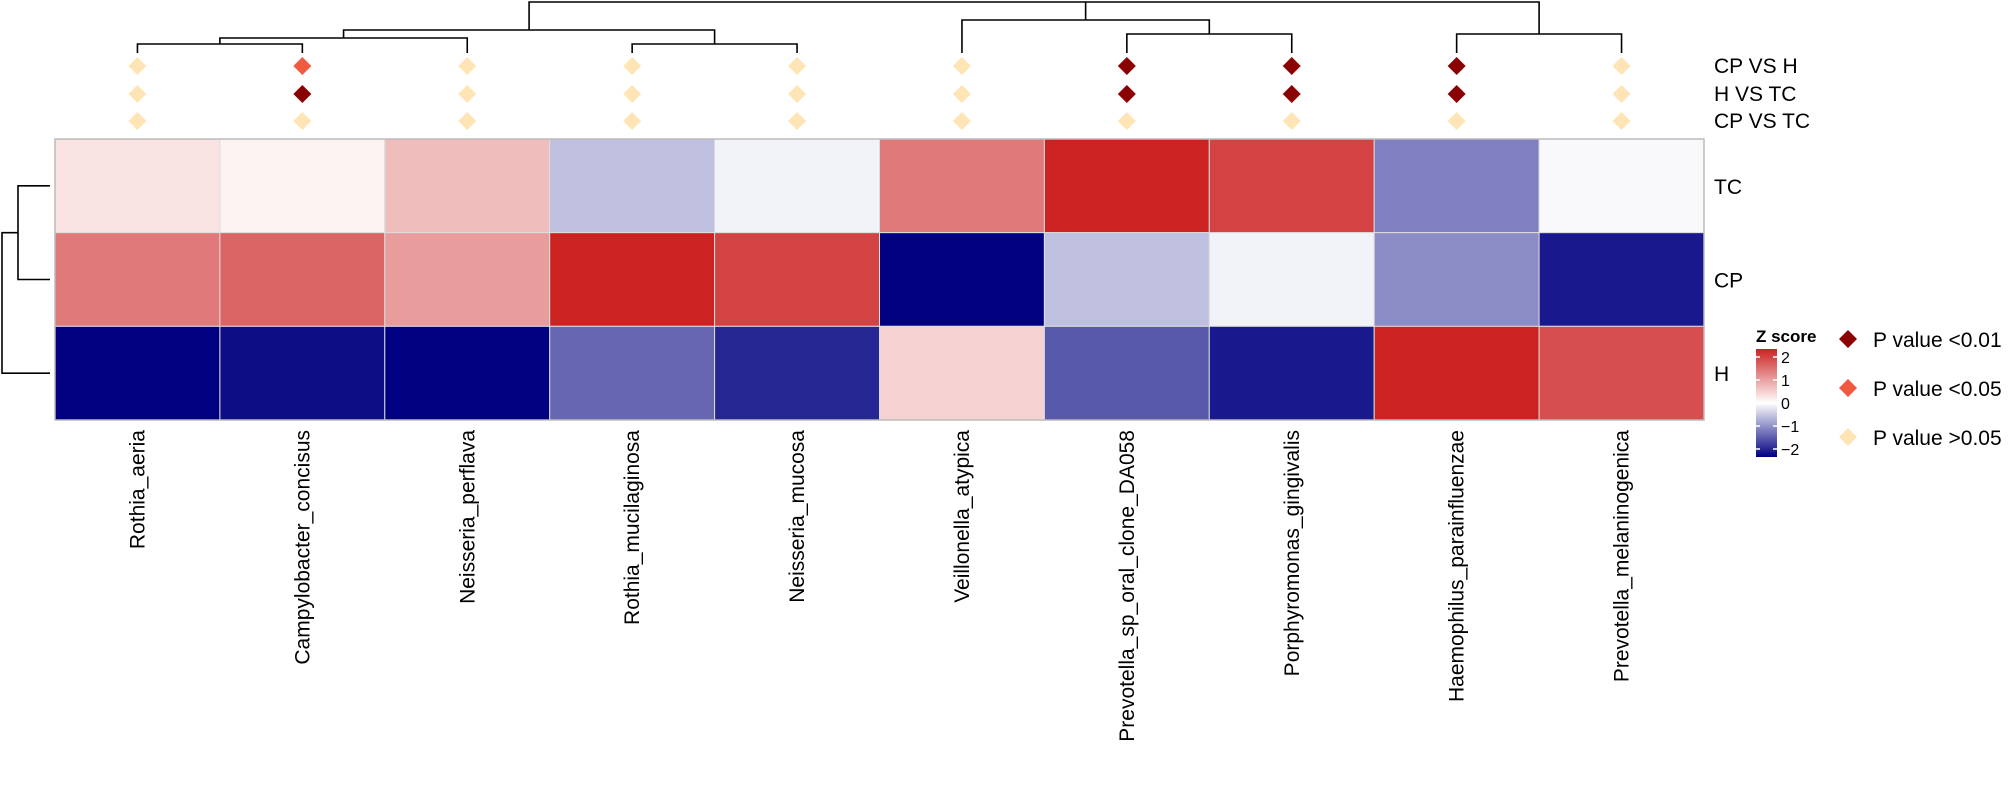 The height and width of the screenshot is (799, 2008). I want to click on legend-label: P value >0.05, so click(1937, 438).